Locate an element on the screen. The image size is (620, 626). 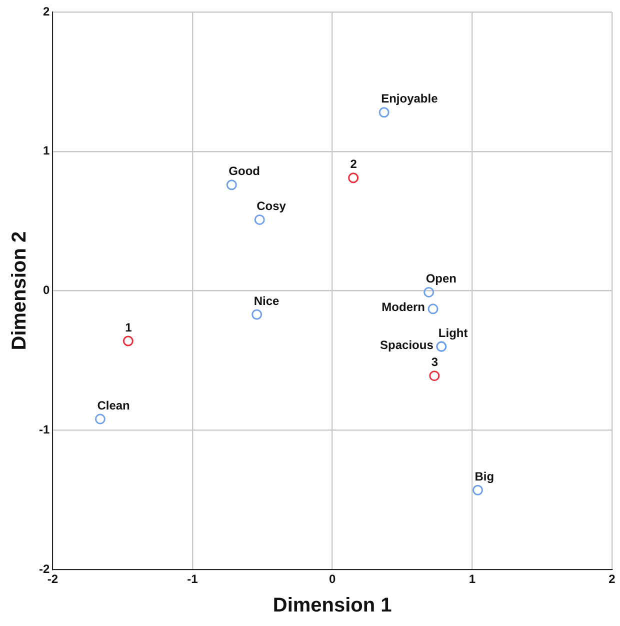
annotation: 1 is located at coordinates (128, 327).